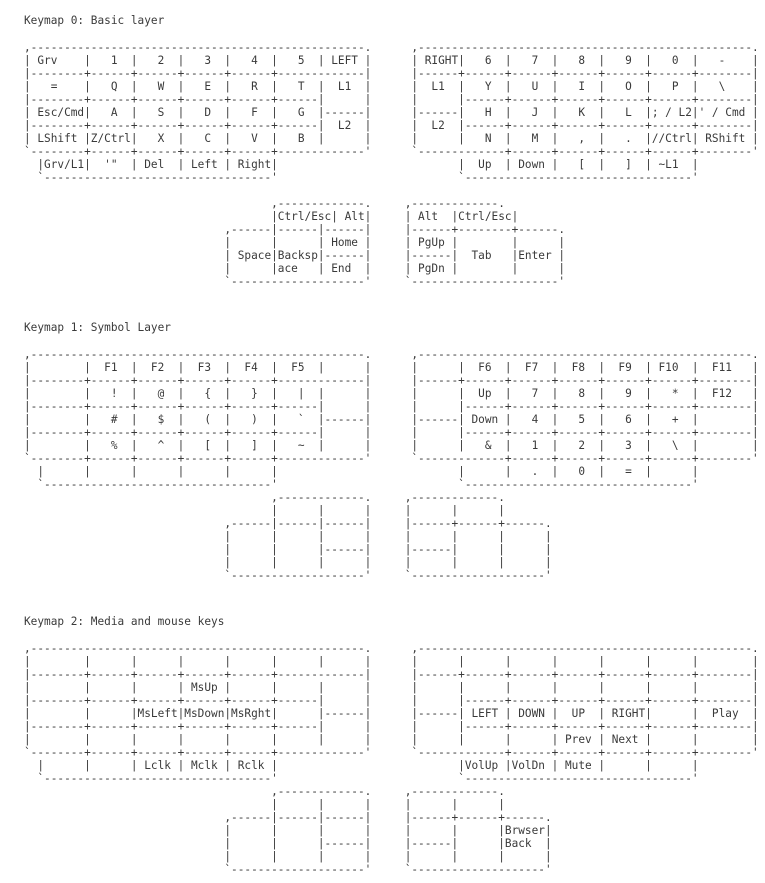 The image size is (765, 883). What do you see at coordinates (124, 621) in the screenshot?
I see `keymap-2-title: Keymap 2: Media and mouse keys` at bounding box center [124, 621].